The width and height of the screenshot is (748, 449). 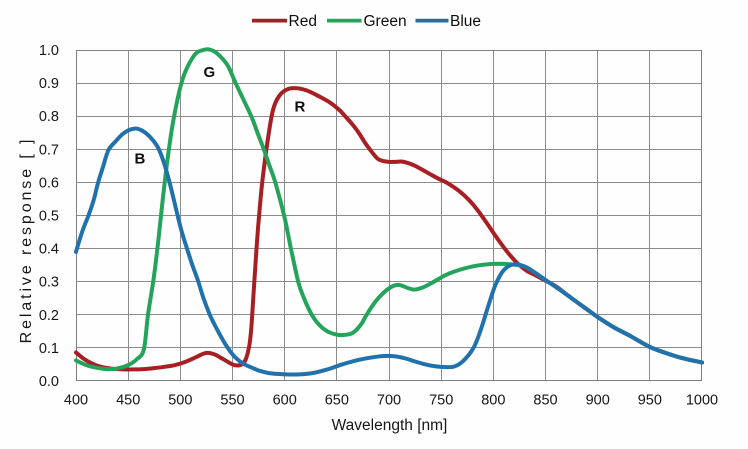 I want to click on svg-text: Wavelength [nm], so click(x=390, y=425).